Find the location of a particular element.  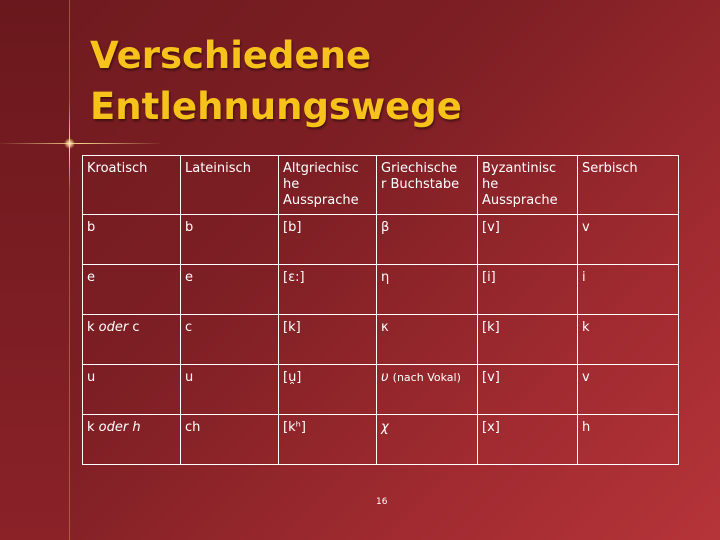

cell-lateinisch: e is located at coordinates (229, 289).